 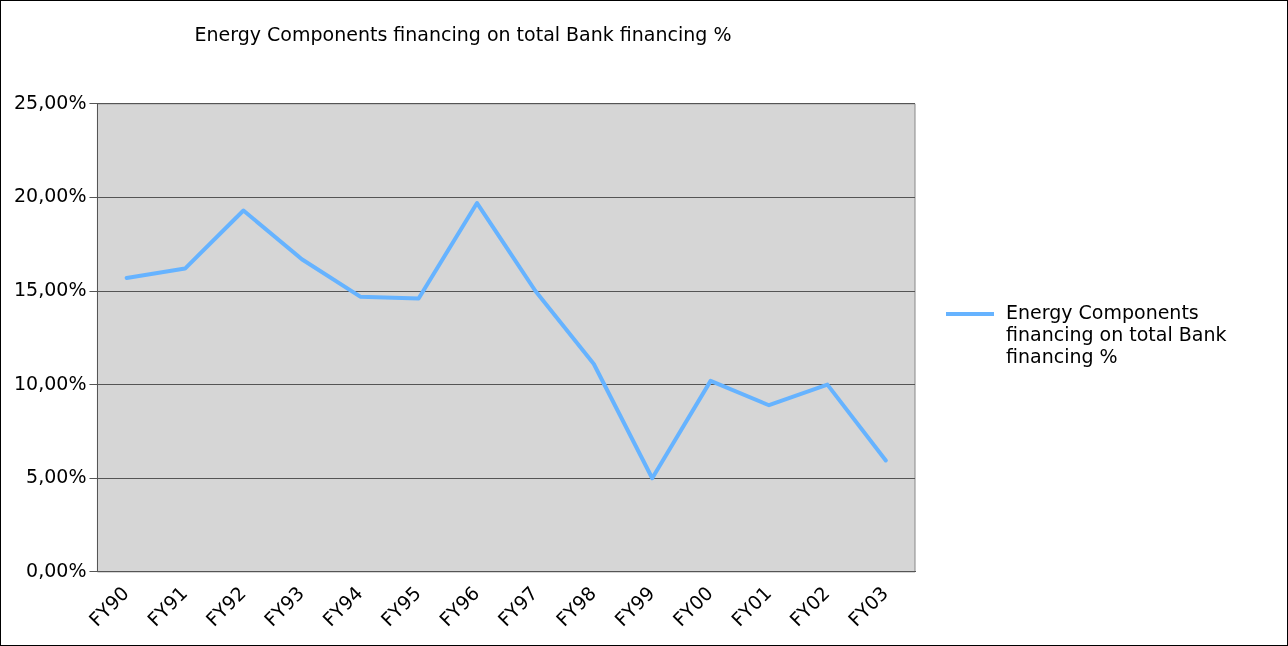 I want to click on y-tick-label: 15,00%, so click(x=50, y=288).